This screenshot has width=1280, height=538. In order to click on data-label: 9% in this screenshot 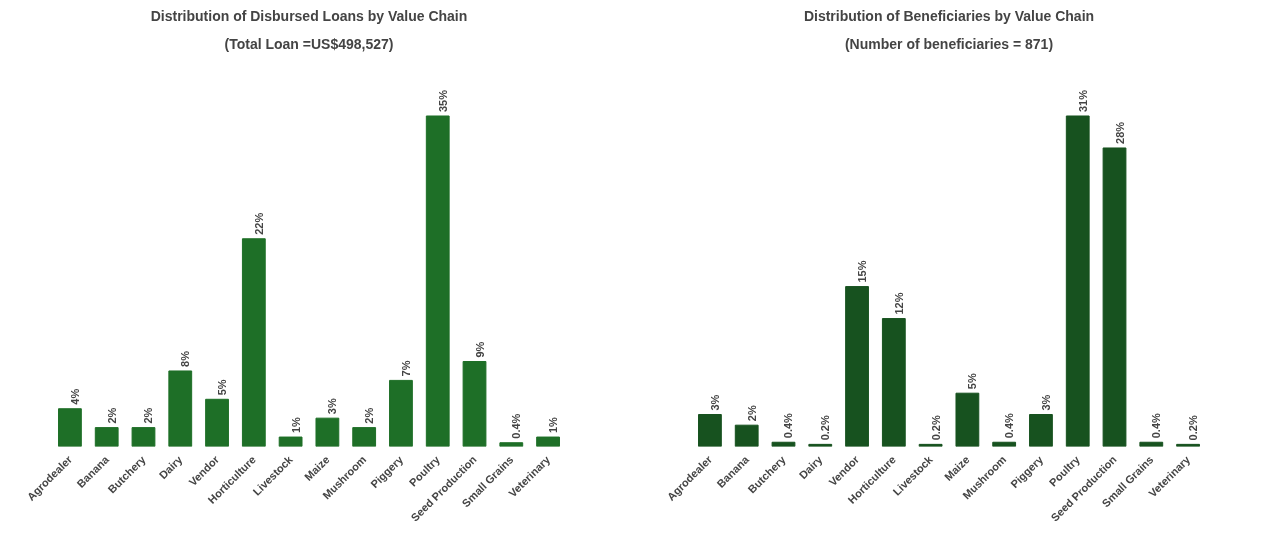, I will do `click(479, 349)`.